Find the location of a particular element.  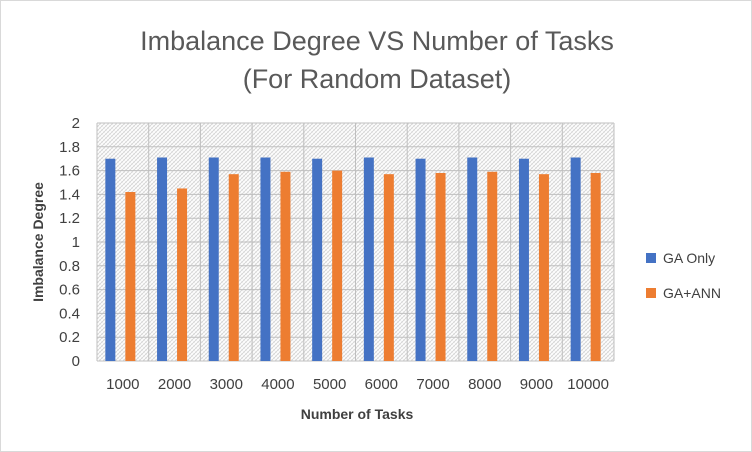

bar-ga-only-2000 is located at coordinates (162, 259).